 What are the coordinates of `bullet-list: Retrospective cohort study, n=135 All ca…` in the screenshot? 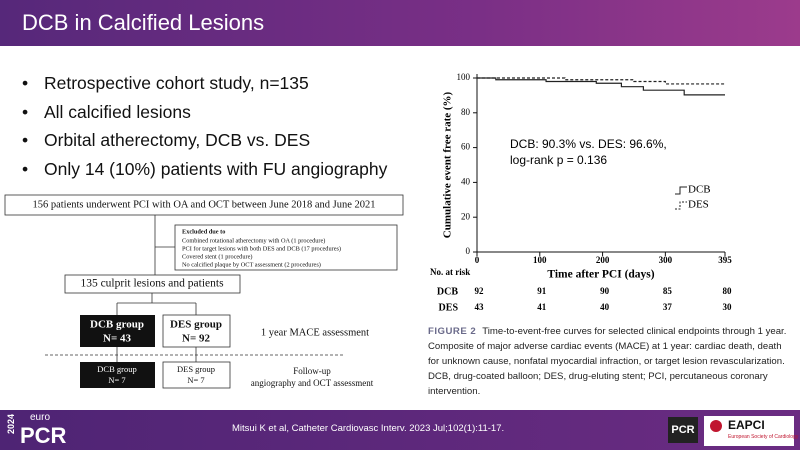 It's located at (204, 130).